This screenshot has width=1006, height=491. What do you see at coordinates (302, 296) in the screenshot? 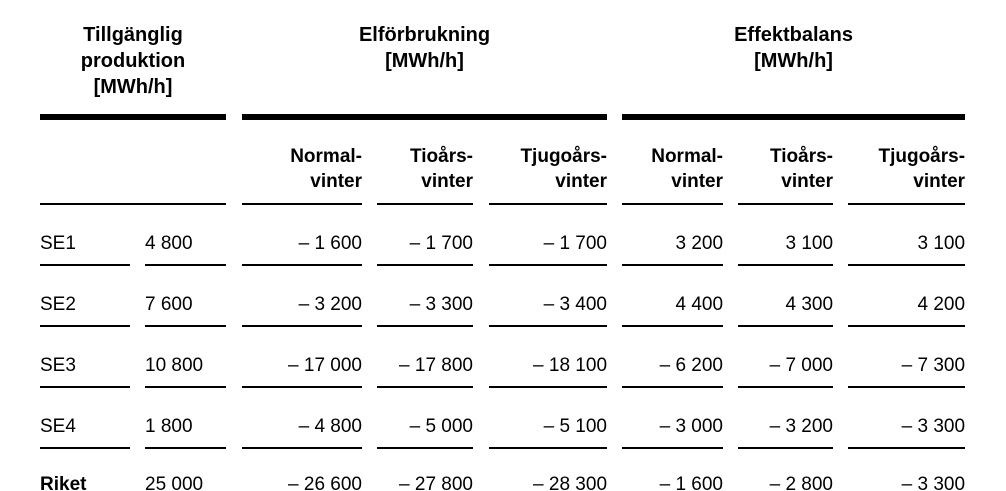
I see `consumption-cell: – 3 200` at bounding box center [302, 296].